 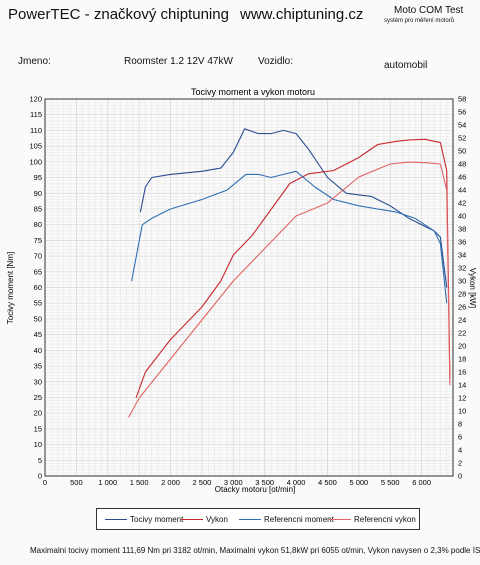 What do you see at coordinates (421, 482) in the screenshot?
I see `x-tick-label: 6 000` at bounding box center [421, 482].